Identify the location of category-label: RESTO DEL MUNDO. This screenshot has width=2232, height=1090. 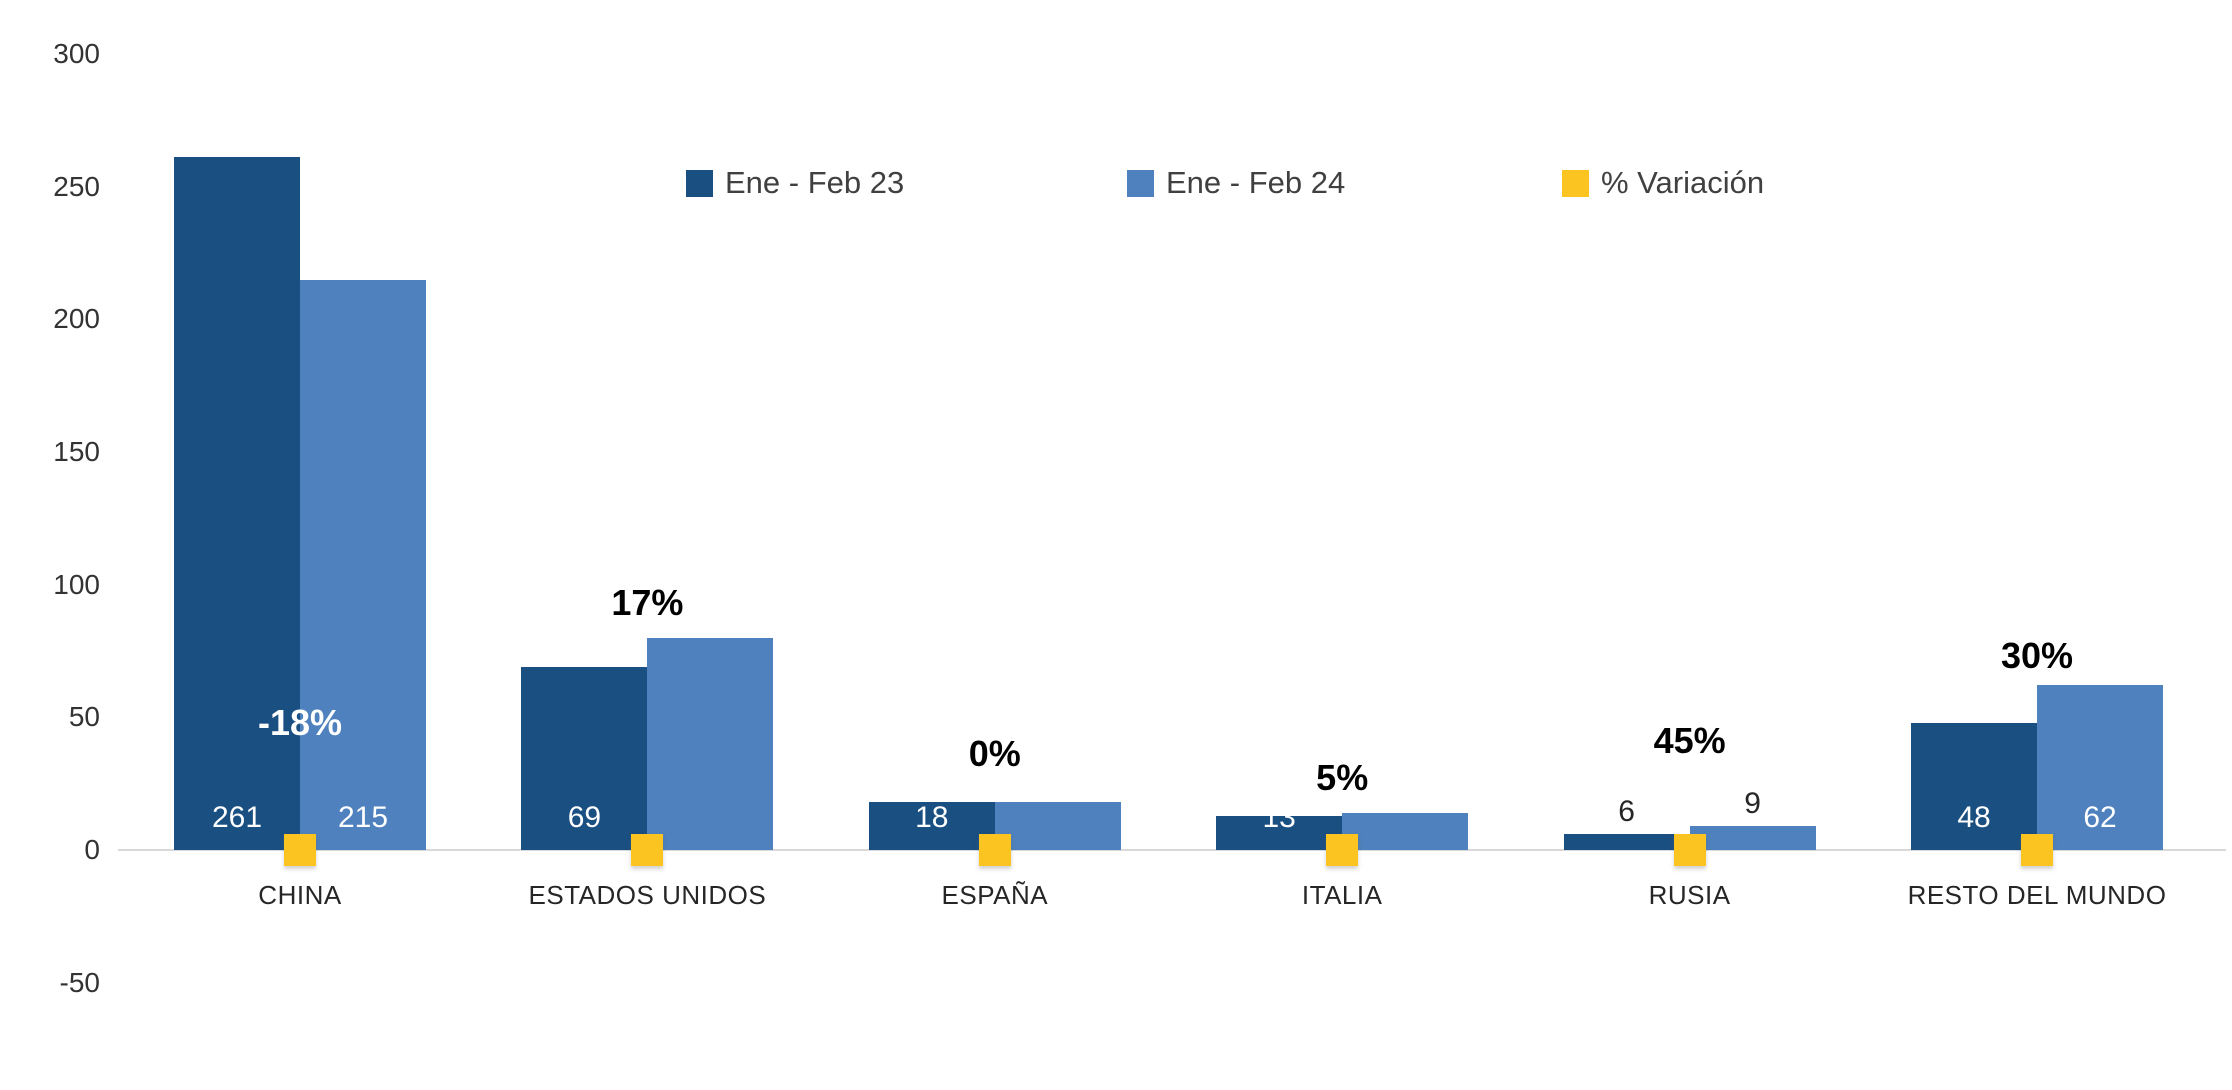
(2037, 895).